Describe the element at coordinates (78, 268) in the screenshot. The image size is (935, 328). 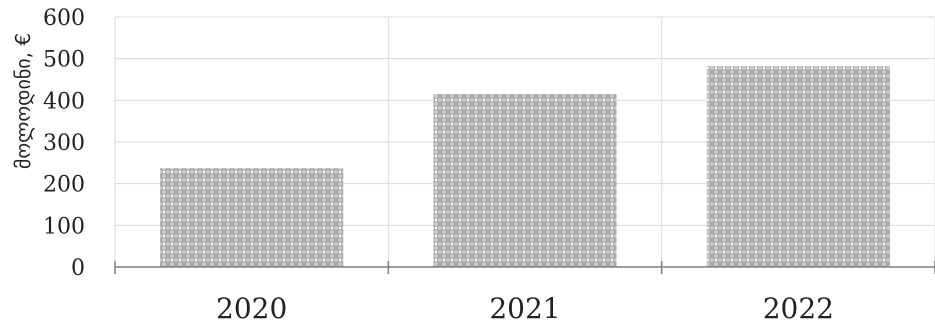
I see `y-tick-label: 0` at that location.